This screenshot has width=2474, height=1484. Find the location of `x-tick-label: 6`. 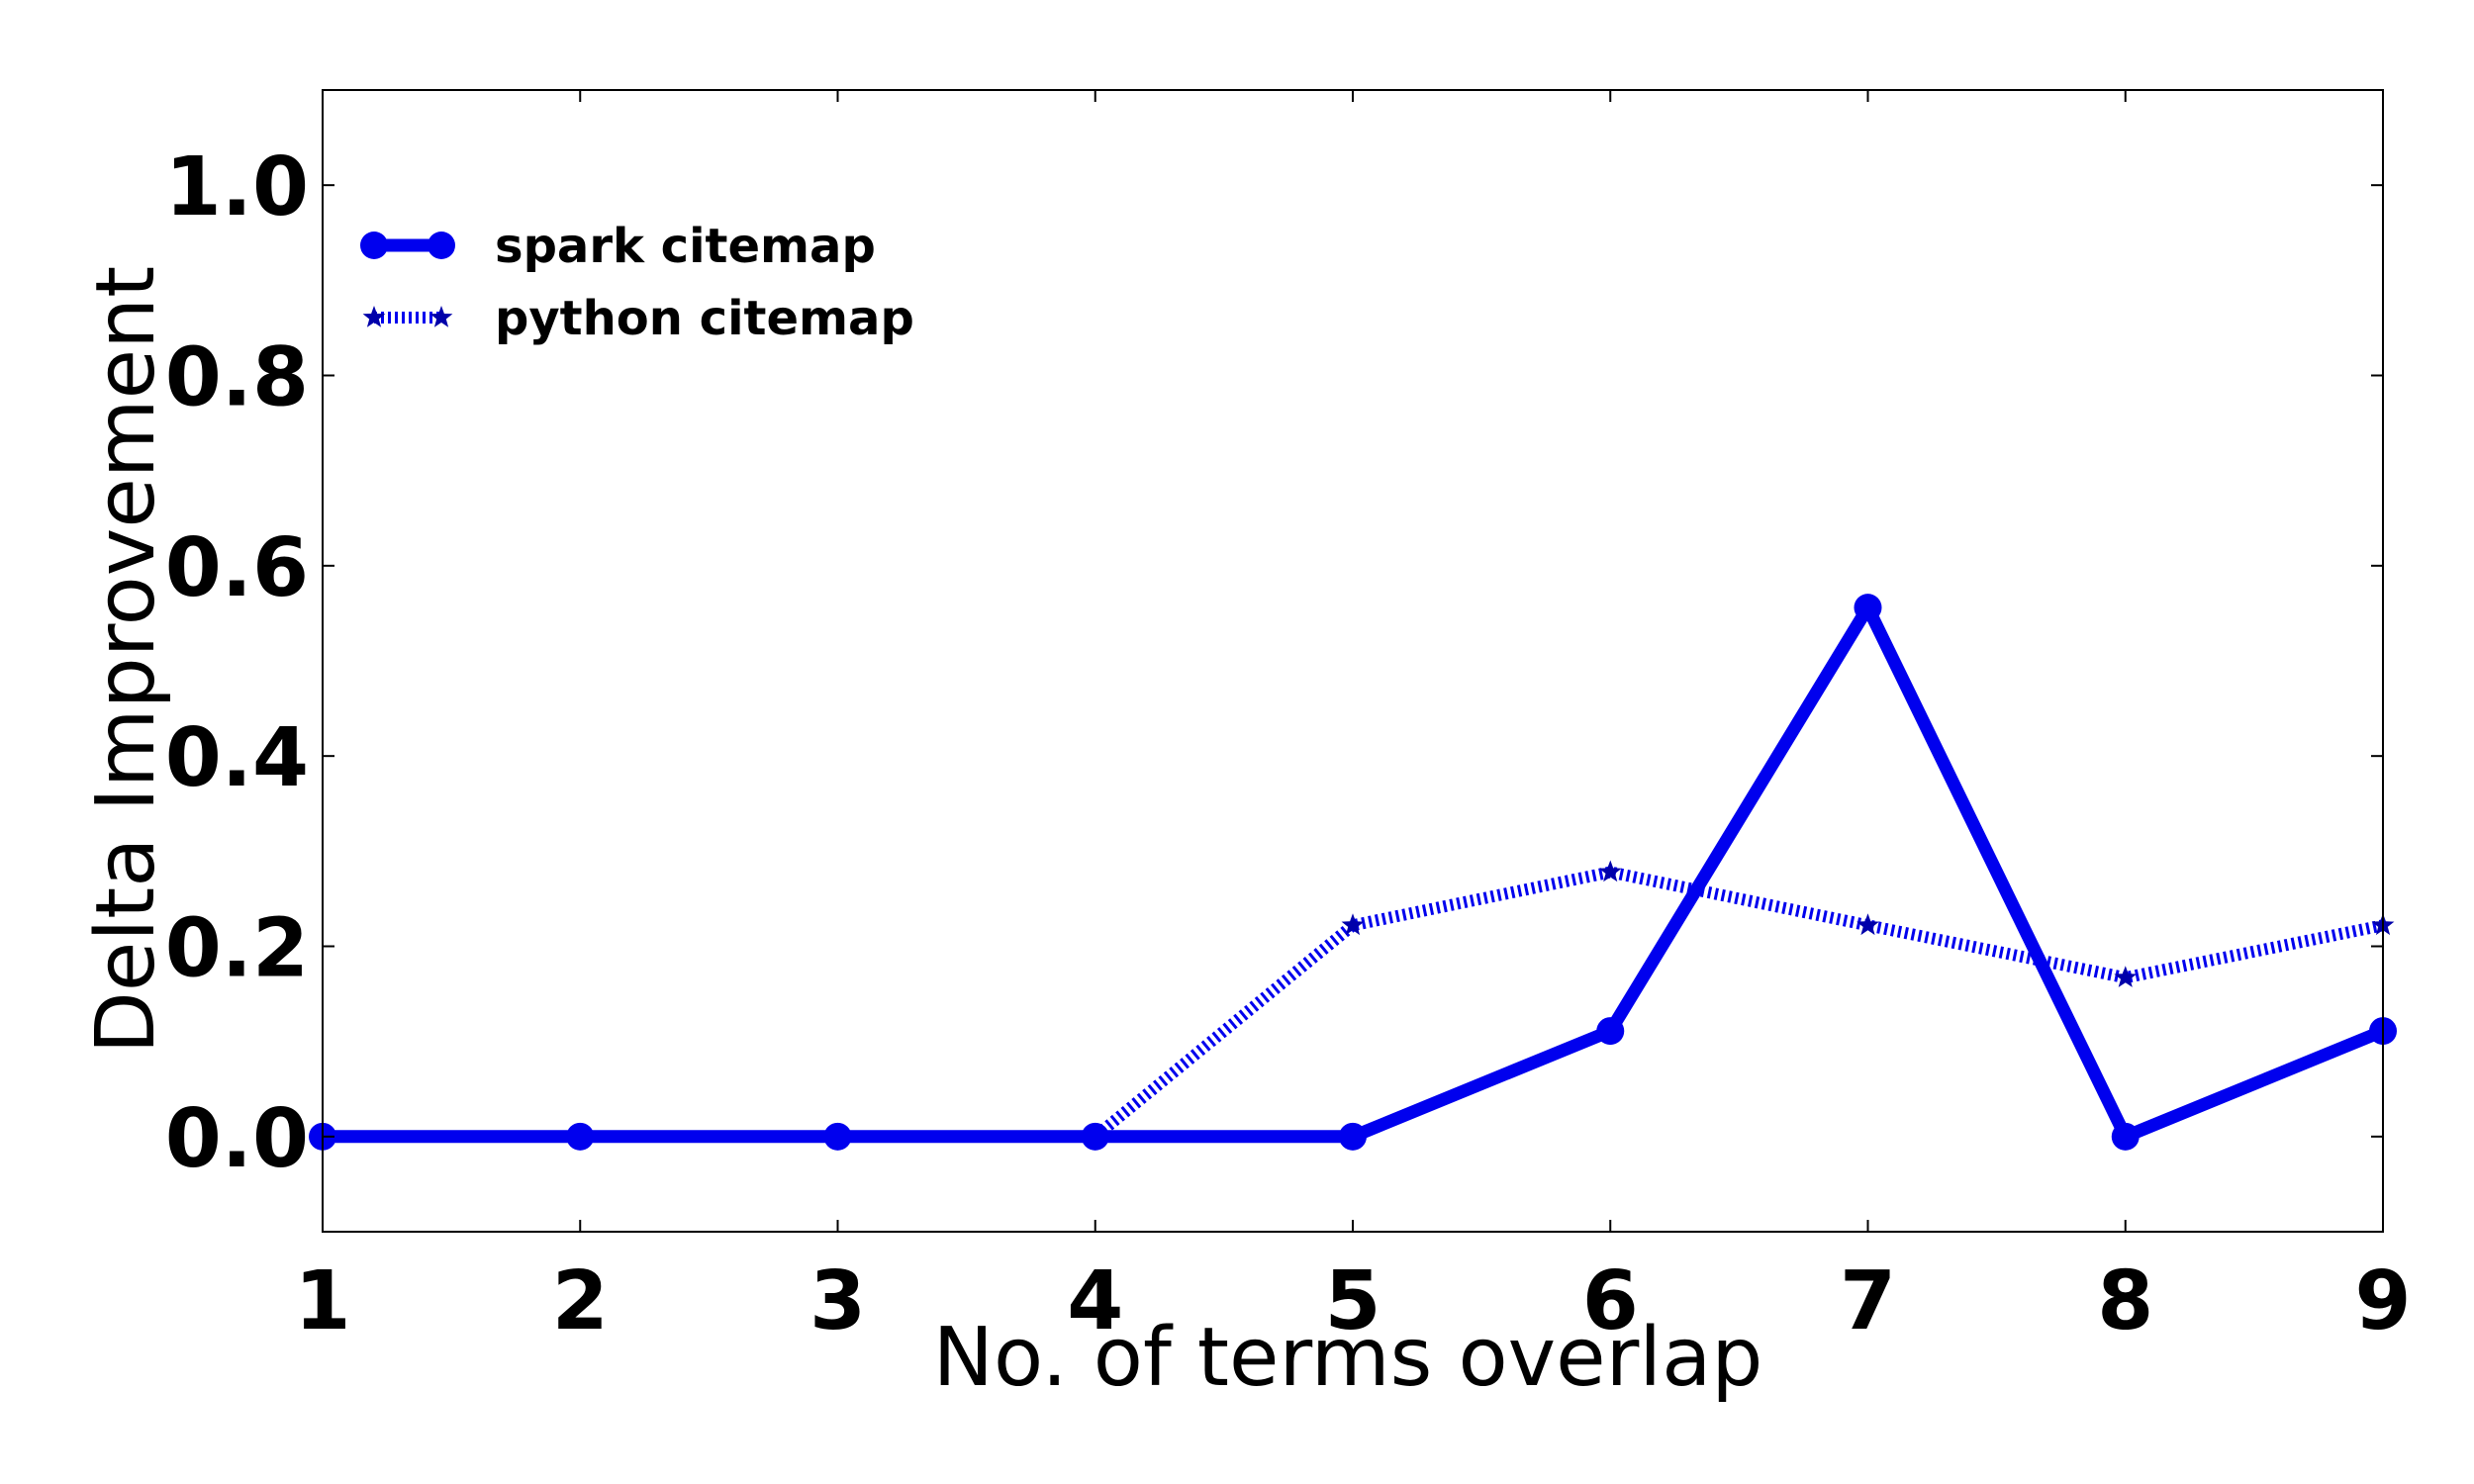

x-tick-label: 6 is located at coordinates (1611, 1301).